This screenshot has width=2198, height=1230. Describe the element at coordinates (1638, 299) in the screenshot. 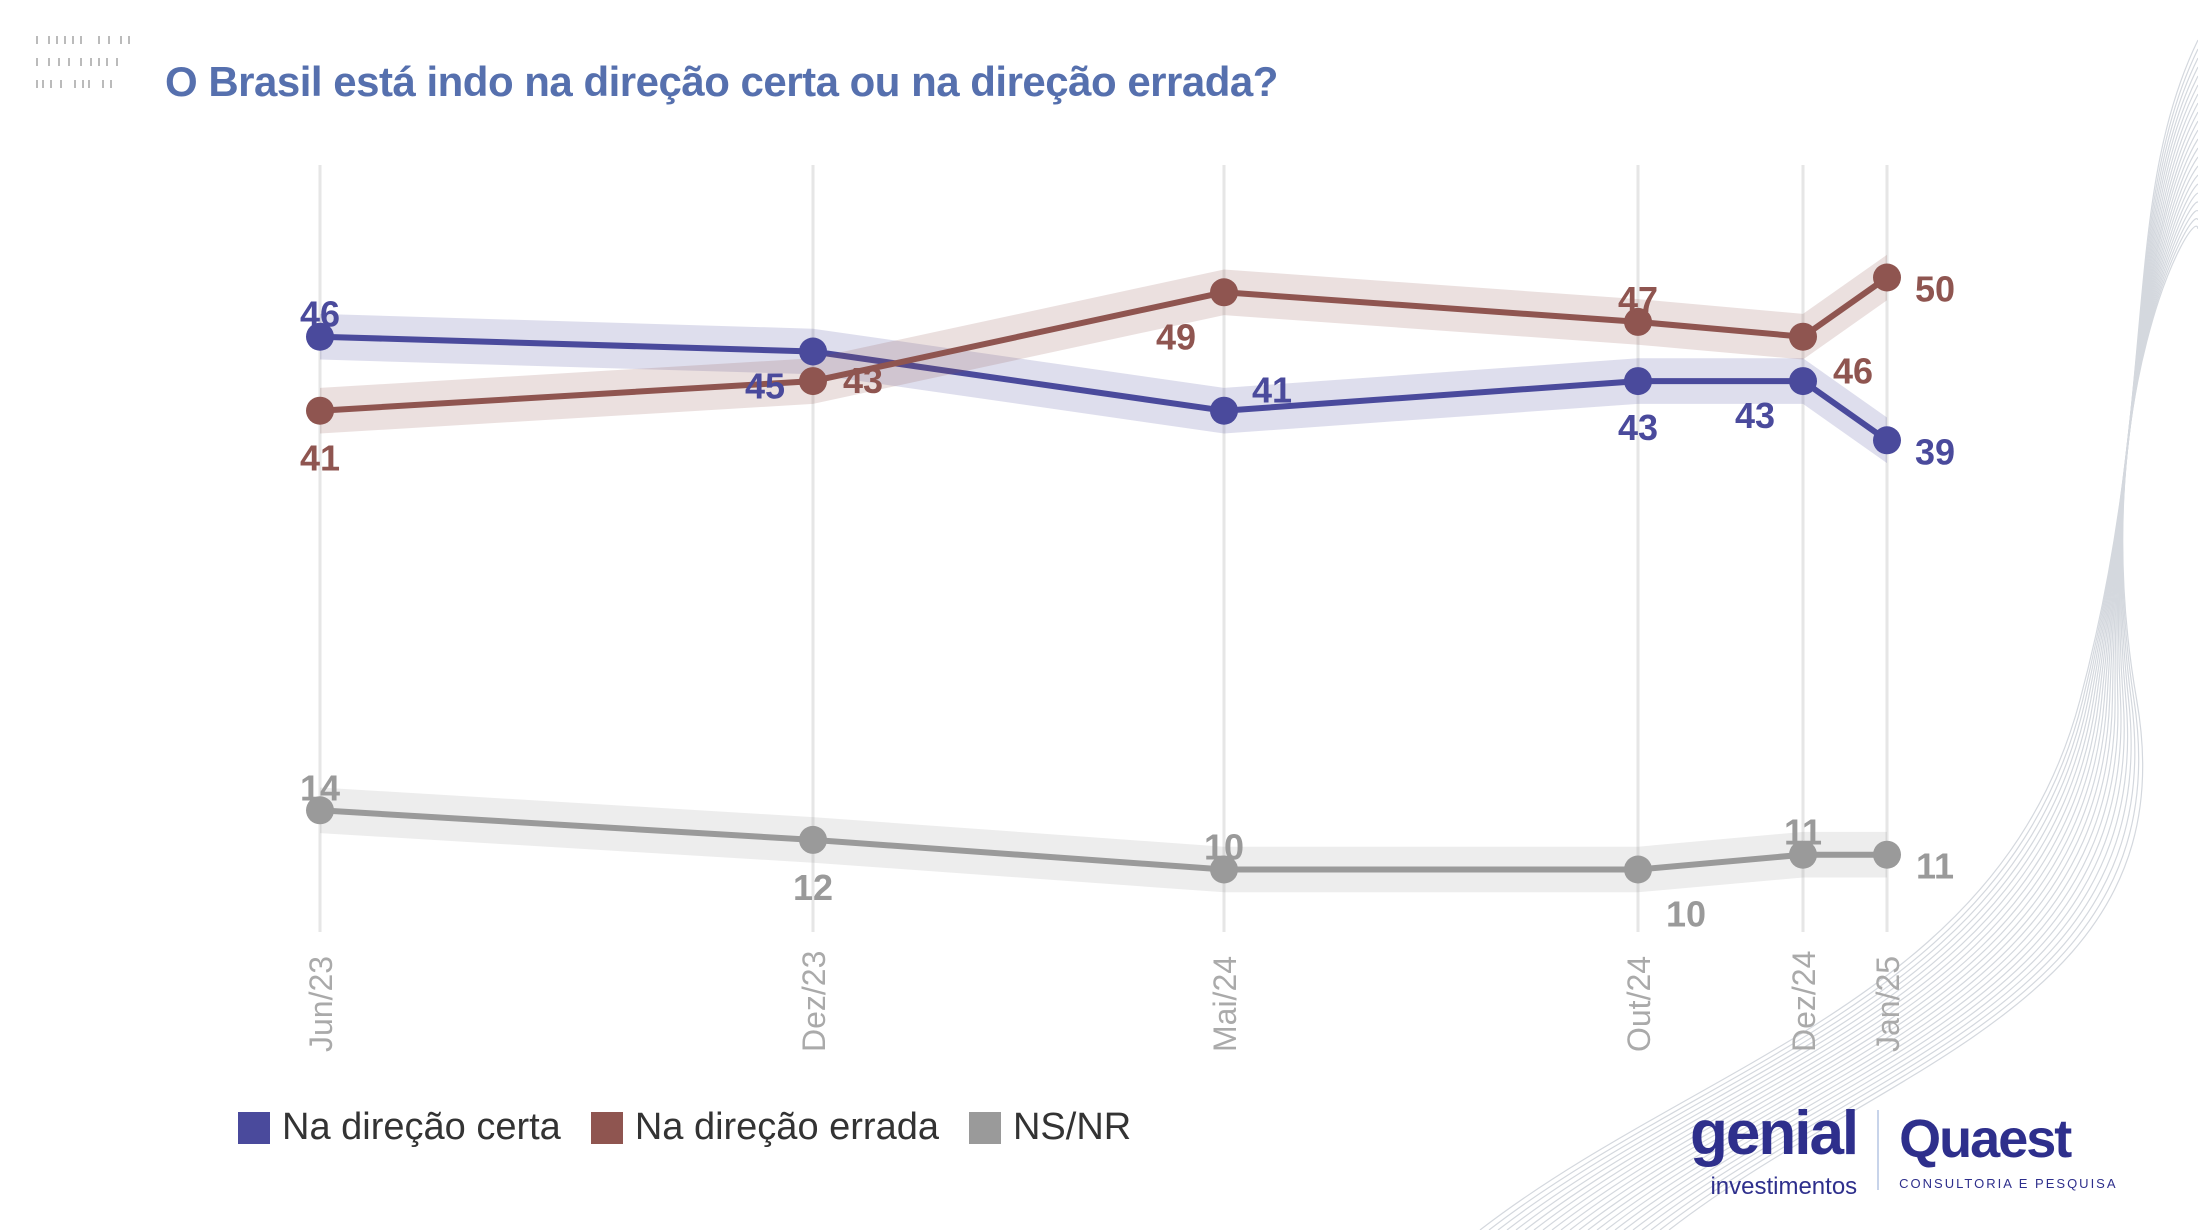

I see `data-label-errada: 47` at that location.